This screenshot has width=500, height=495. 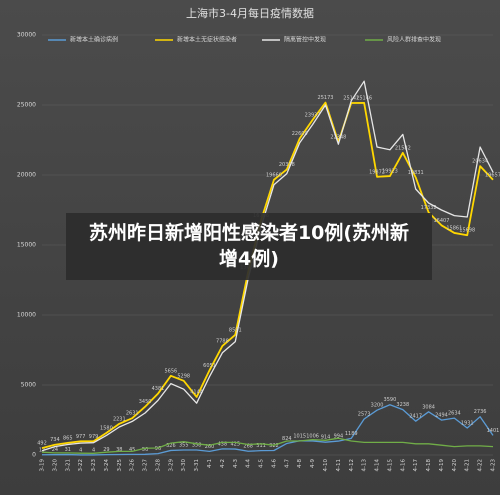 I want to click on x-tick-label: 4-21, so click(x=468, y=465).